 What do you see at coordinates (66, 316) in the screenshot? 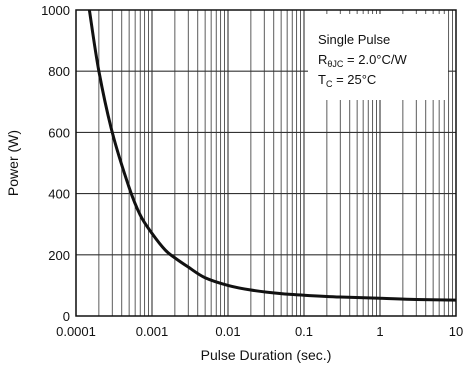
I see `y-tick-label: 0` at bounding box center [66, 316].